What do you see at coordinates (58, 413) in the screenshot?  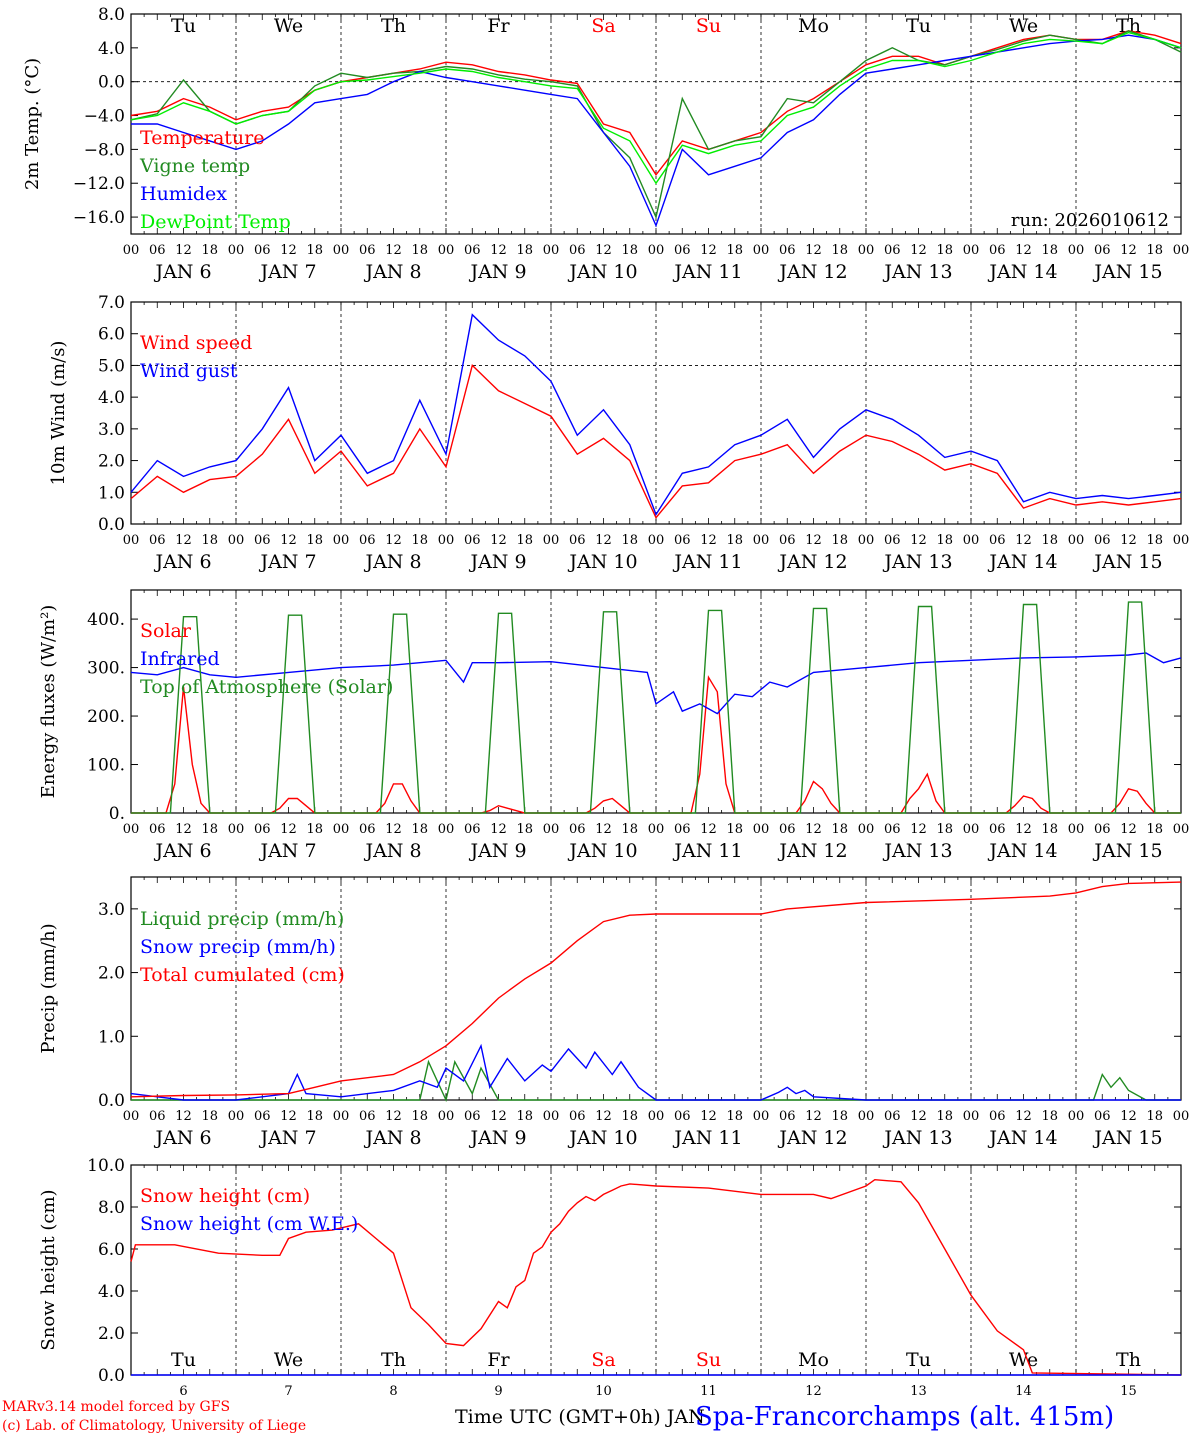 I see `wind-y-axis-label: 10m Wind (m/s)` at bounding box center [58, 413].